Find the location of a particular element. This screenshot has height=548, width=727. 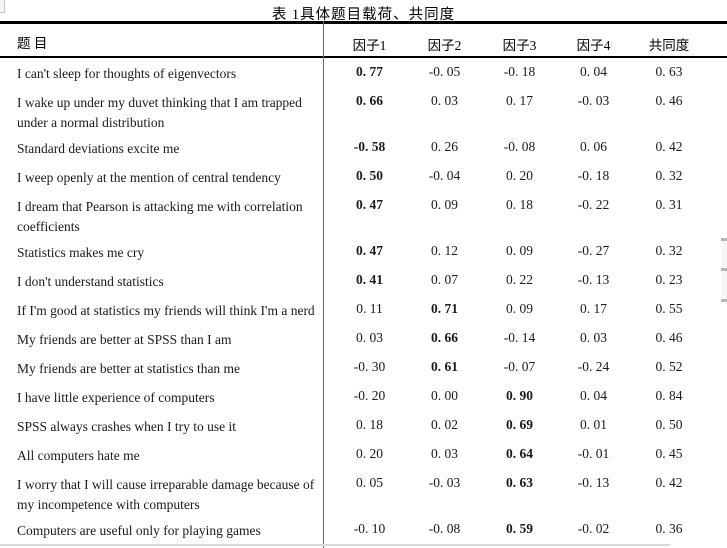

factor-1-loading: -0. 20 is located at coordinates (369, 395).